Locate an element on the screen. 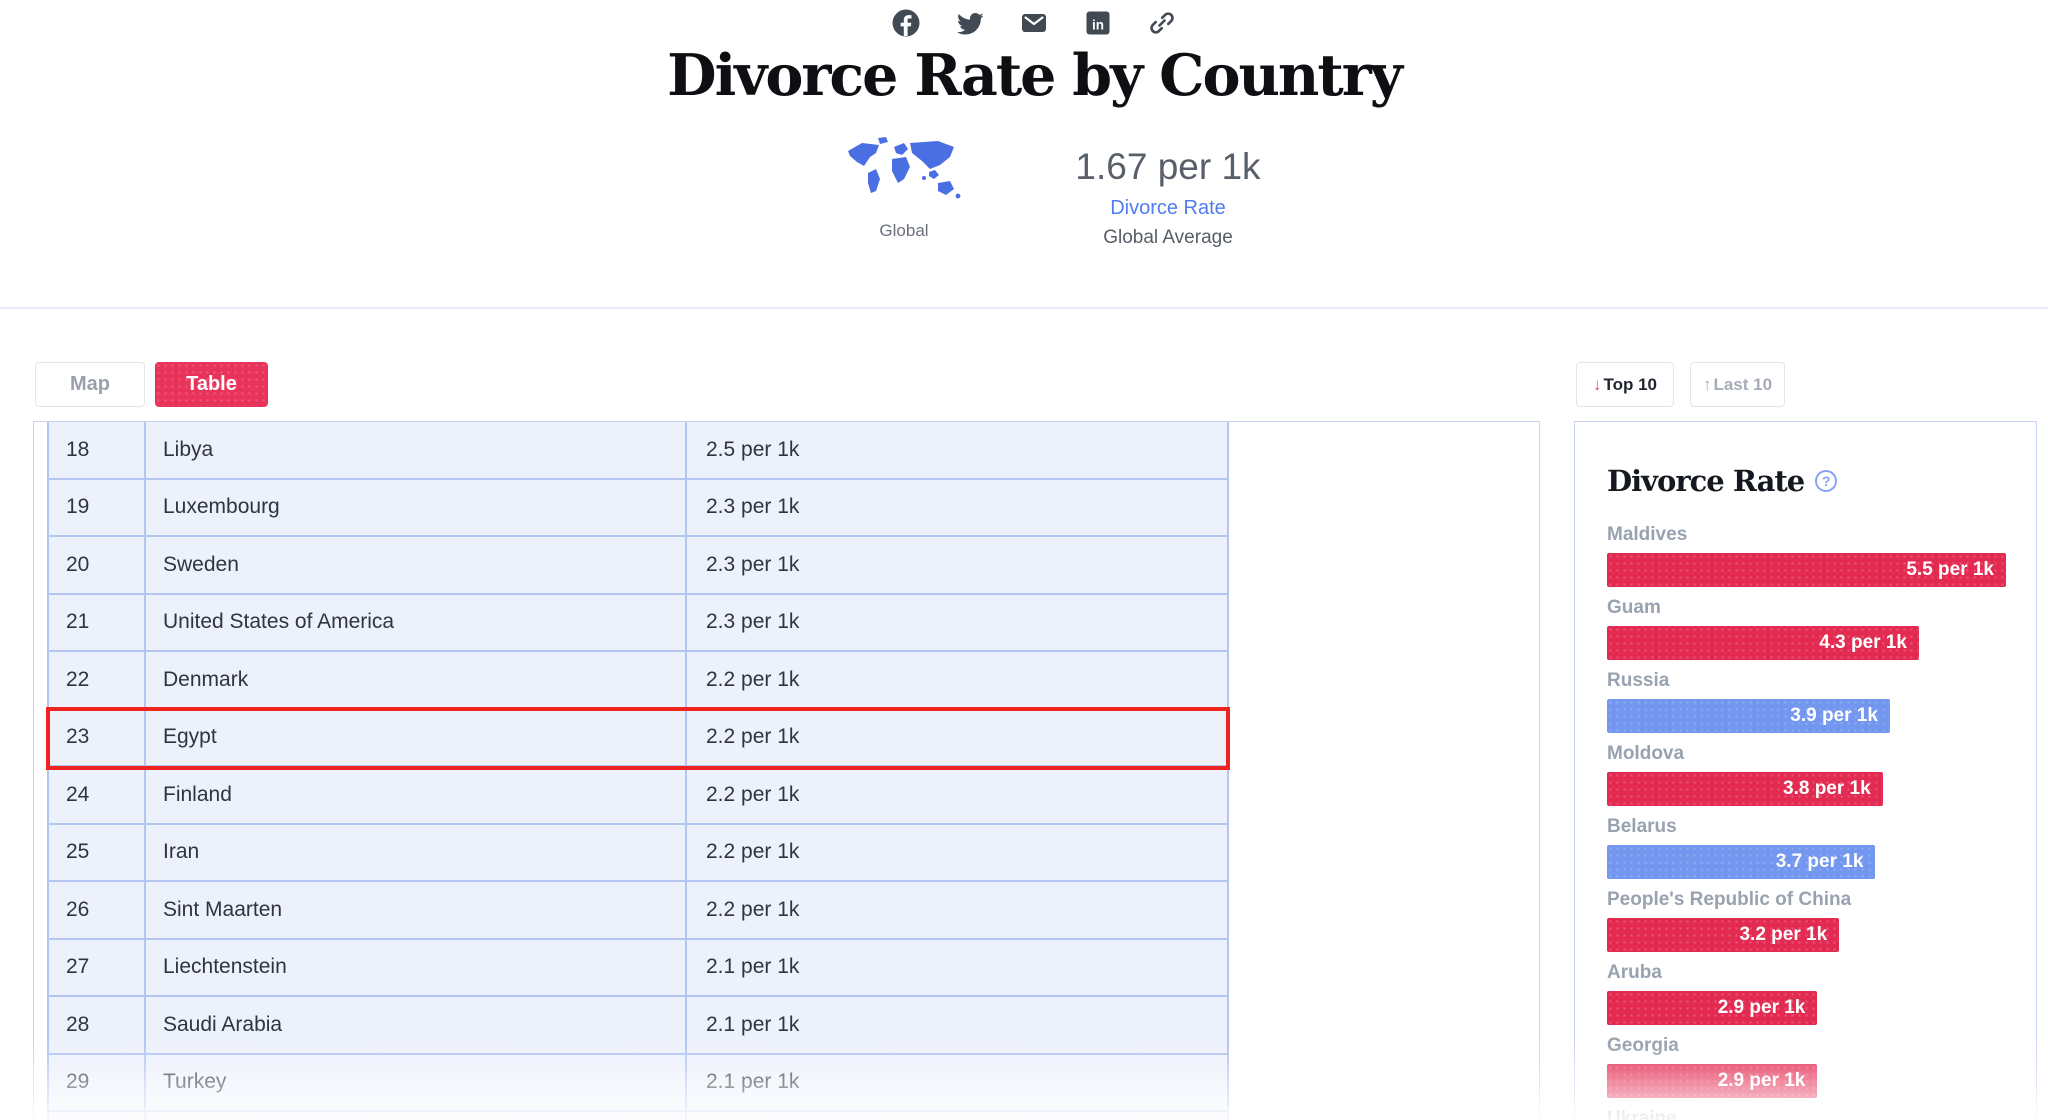 The height and width of the screenshot is (1120, 2048). chart-bar-label: Maldives is located at coordinates (1647, 534).